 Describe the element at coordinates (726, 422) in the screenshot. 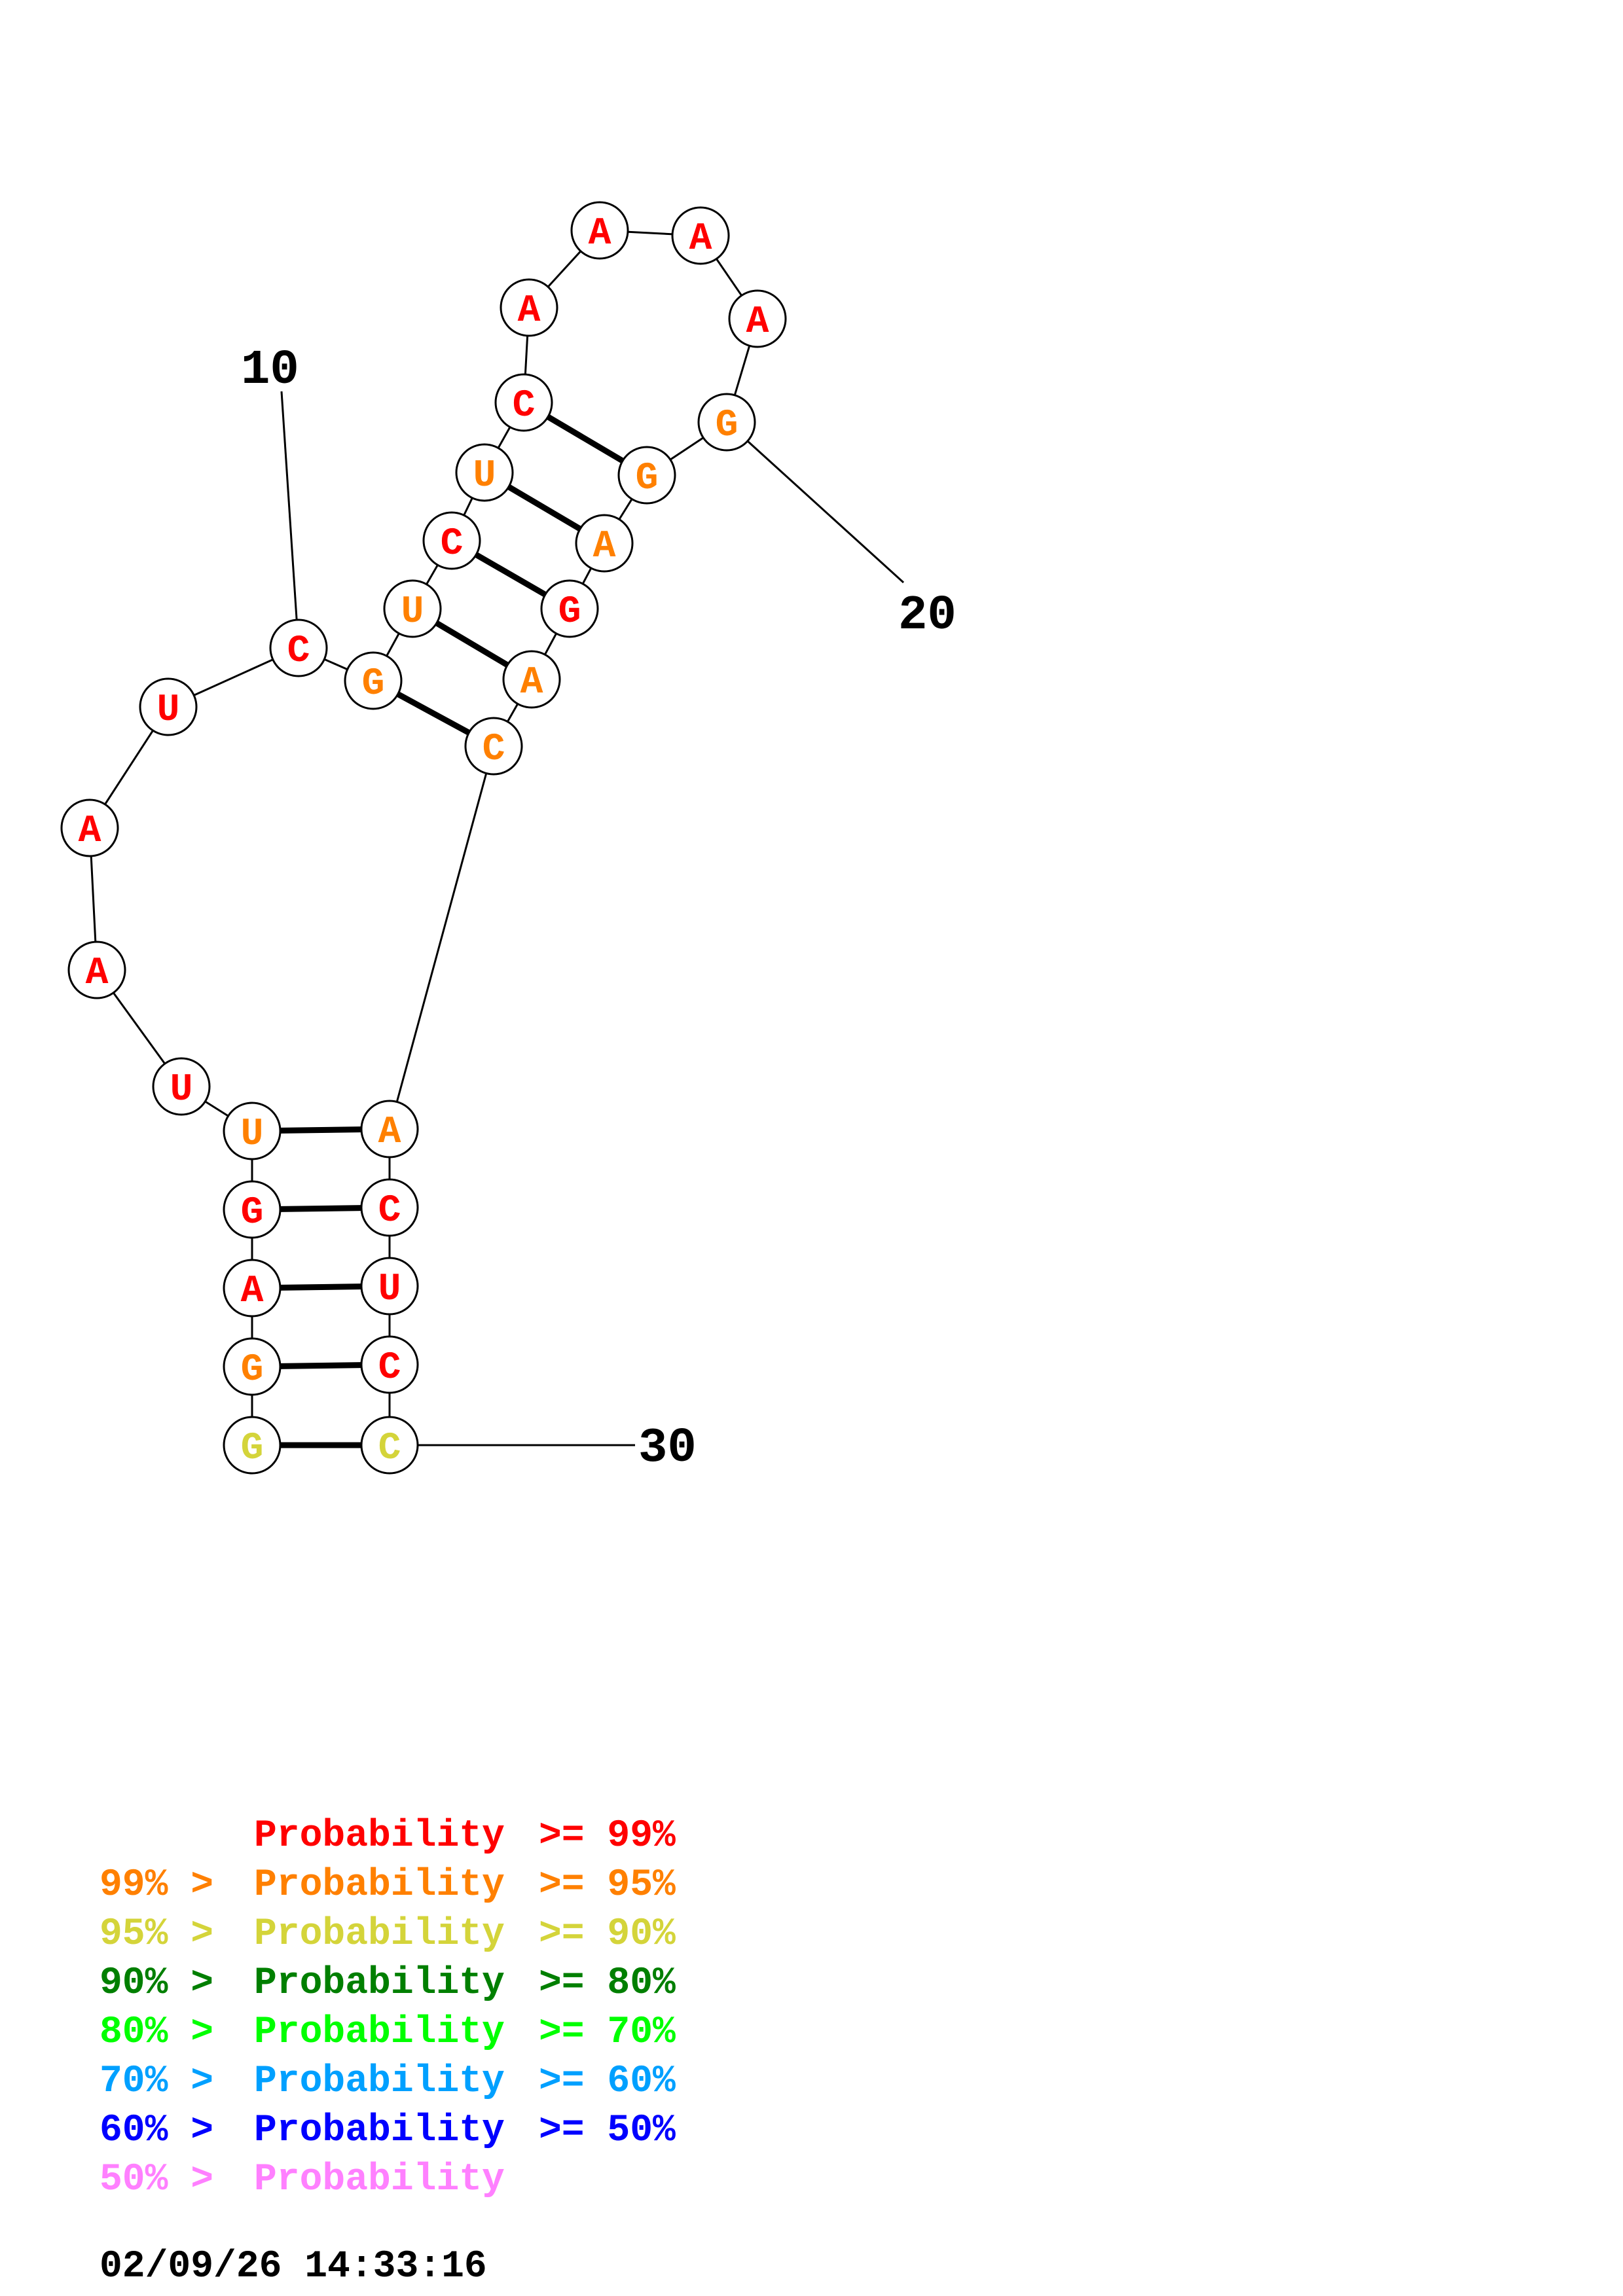

I see `nucleotide-20: G` at that location.